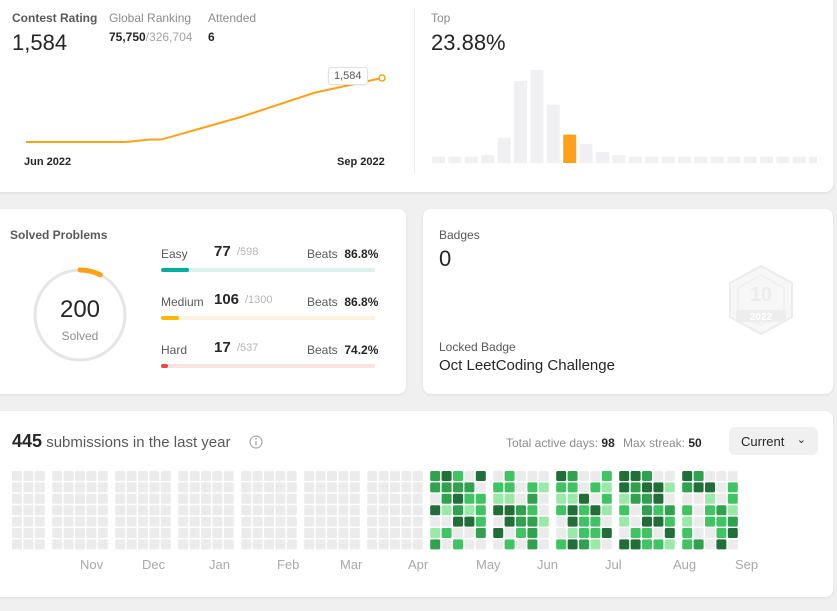 This screenshot has height=611, width=837. Describe the element at coordinates (624, 122) in the screenshot. I see `top-histogram` at that location.